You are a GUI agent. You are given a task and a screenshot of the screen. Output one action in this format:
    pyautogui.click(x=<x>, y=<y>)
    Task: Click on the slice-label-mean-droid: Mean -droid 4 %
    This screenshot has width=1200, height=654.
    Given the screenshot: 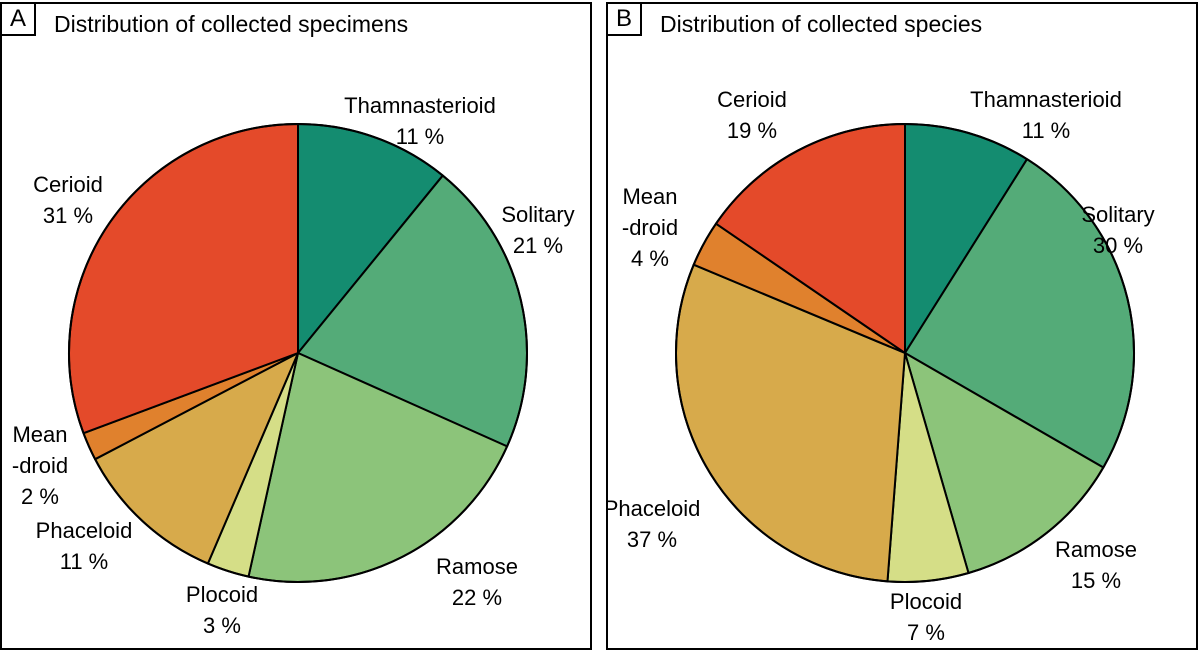 What is the action you would take?
    pyautogui.click(x=650, y=227)
    